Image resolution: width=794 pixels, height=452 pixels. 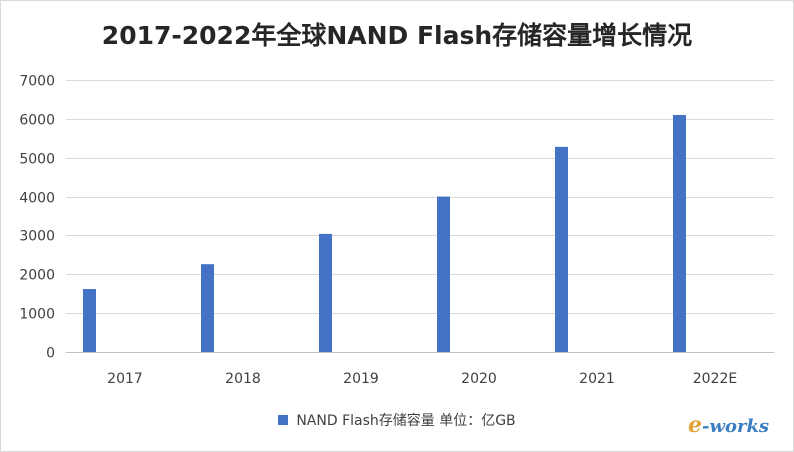 I want to click on eworks-watermark-logo: e-works, so click(x=728, y=425).